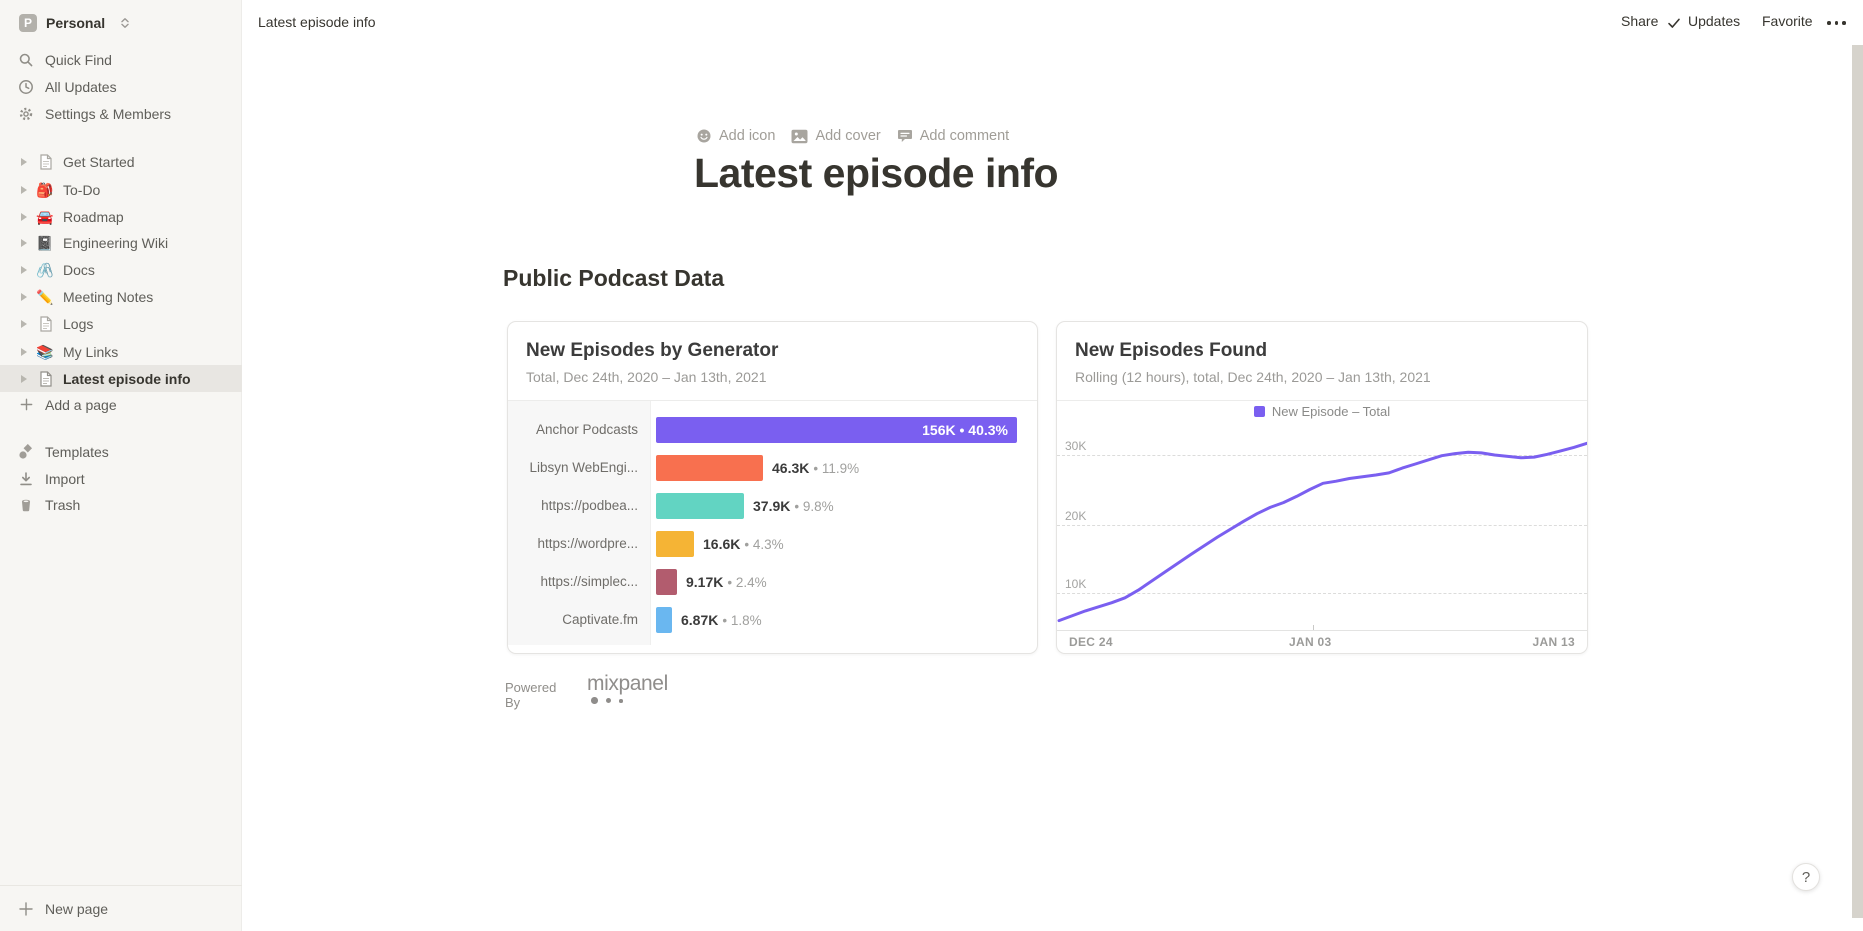  What do you see at coordinates (121, 216) in the screenshot?
I see `sidebar-page-roadmap: 🚘 Roadmap` at bounding box center [121, 216].